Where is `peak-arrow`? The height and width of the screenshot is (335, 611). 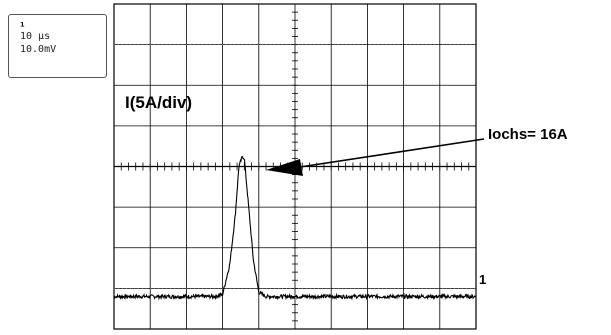 peak-arrow is located at coordinates (375, 157).